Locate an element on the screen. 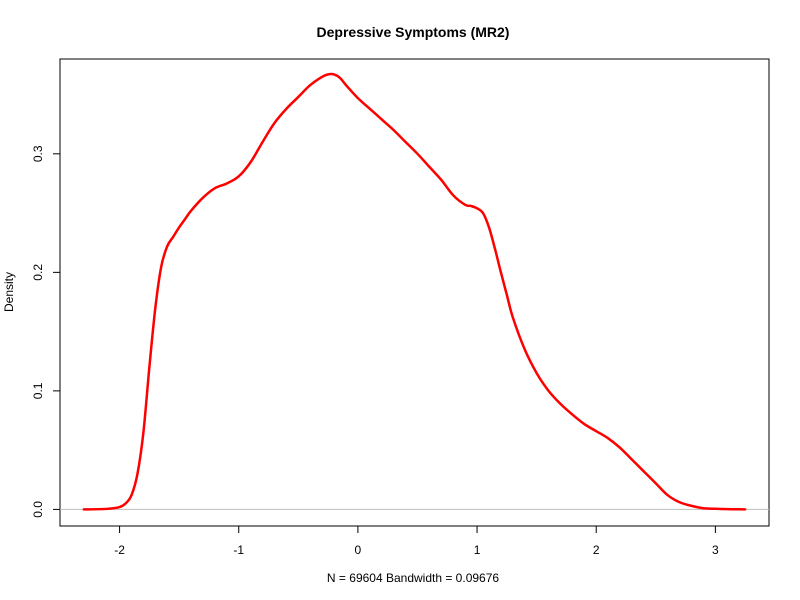  x-tick-label: 2 is located at coordinates (596, 550).